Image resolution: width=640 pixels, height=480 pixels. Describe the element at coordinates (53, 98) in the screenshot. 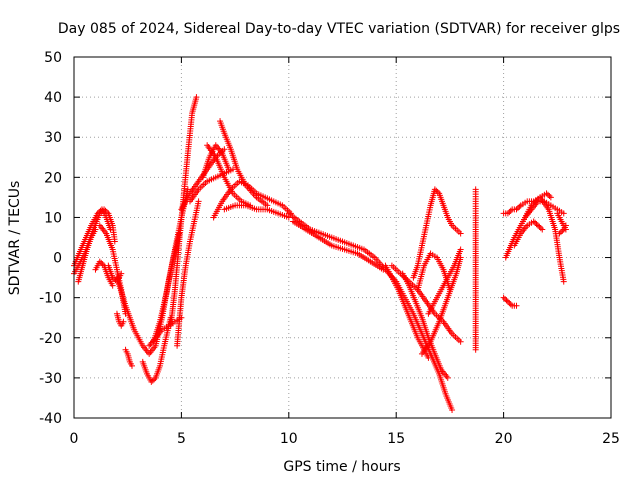

I see `y-tick-label: 40` at that location.